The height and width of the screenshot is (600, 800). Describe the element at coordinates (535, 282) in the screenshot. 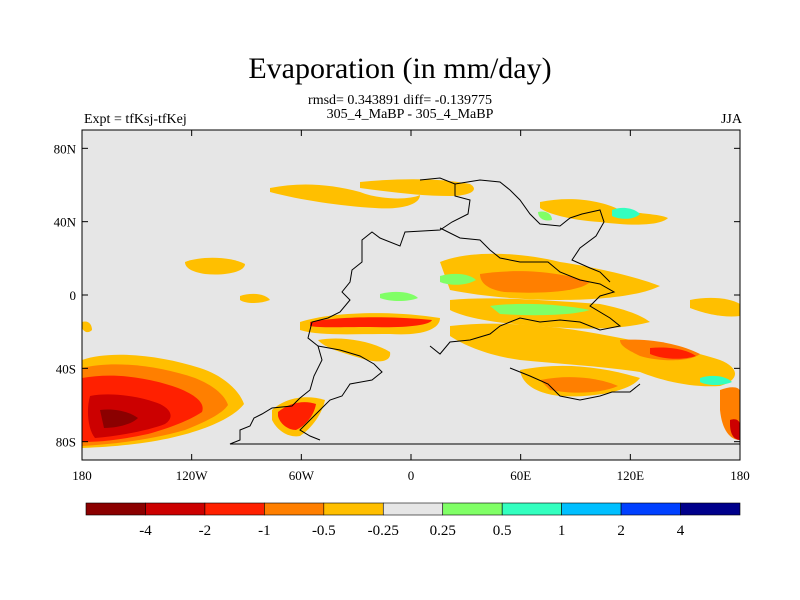

I see `anomaly-patch-arabia` at that location.